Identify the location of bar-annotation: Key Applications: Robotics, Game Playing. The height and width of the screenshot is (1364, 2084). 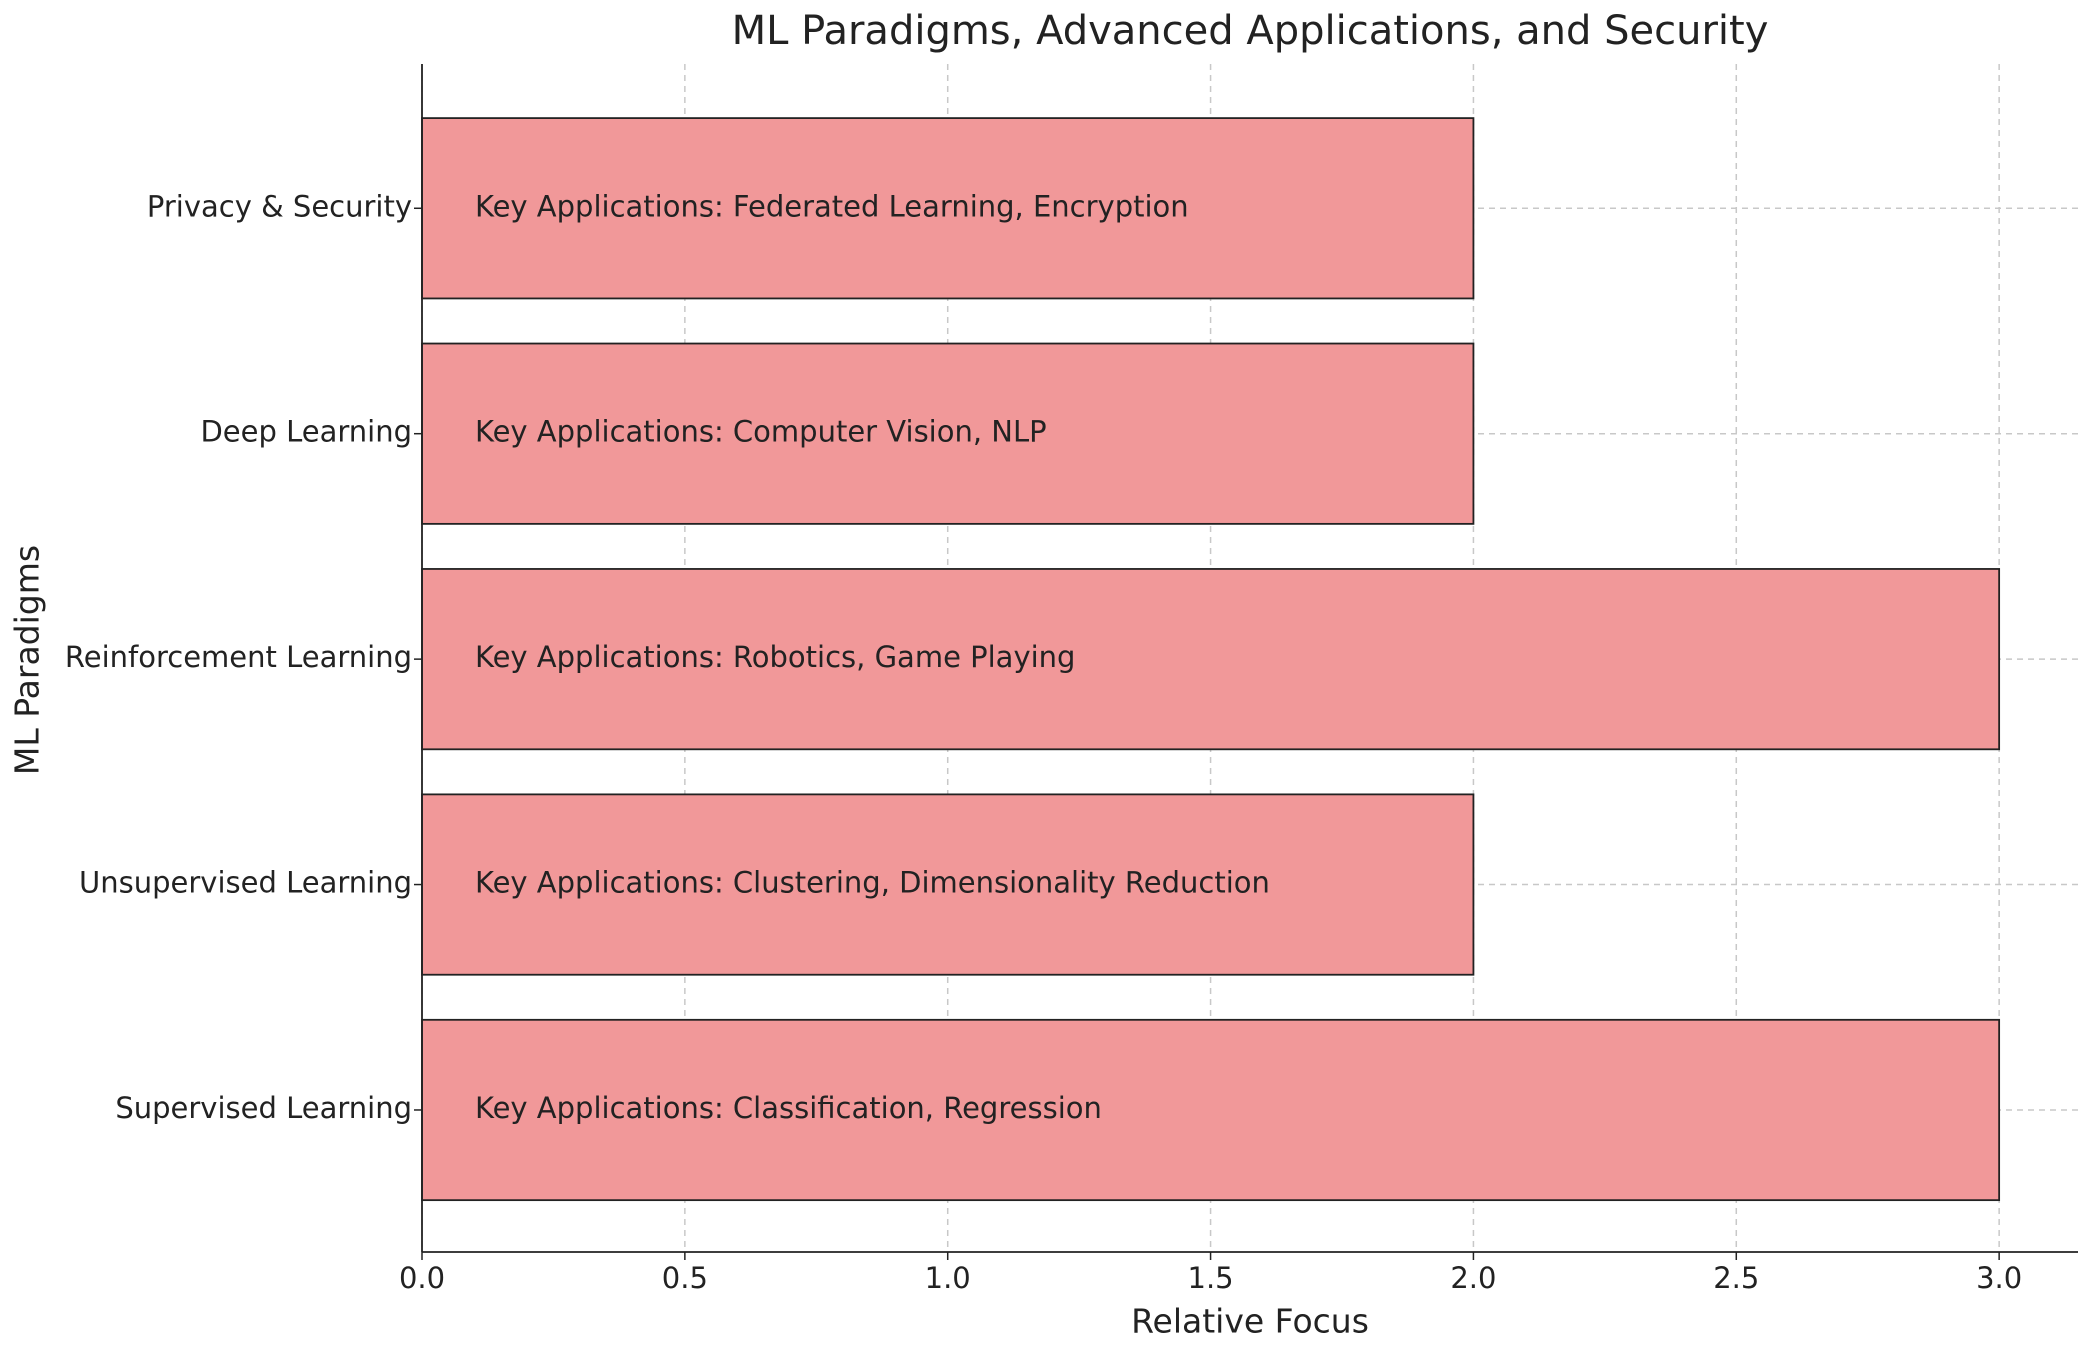
(775, 657).